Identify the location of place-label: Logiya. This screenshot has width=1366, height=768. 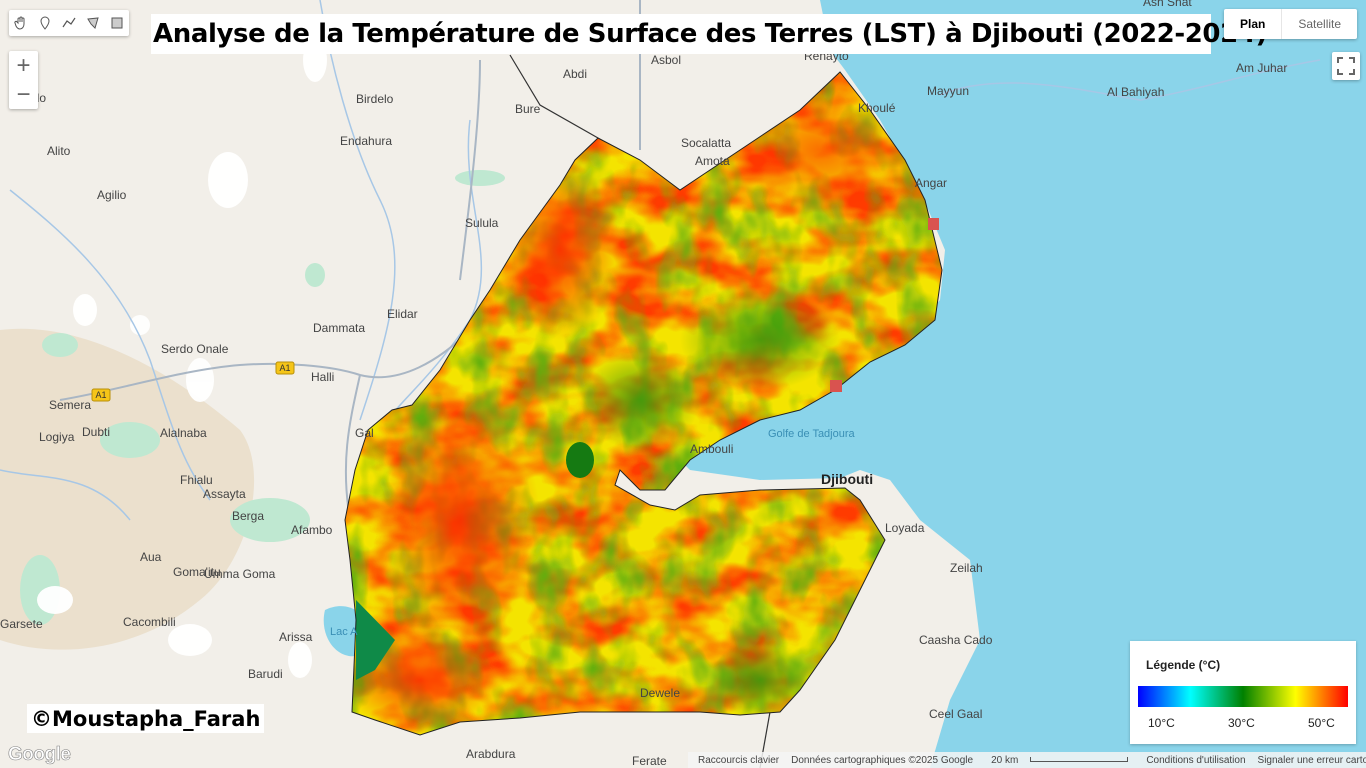
(57, 437).